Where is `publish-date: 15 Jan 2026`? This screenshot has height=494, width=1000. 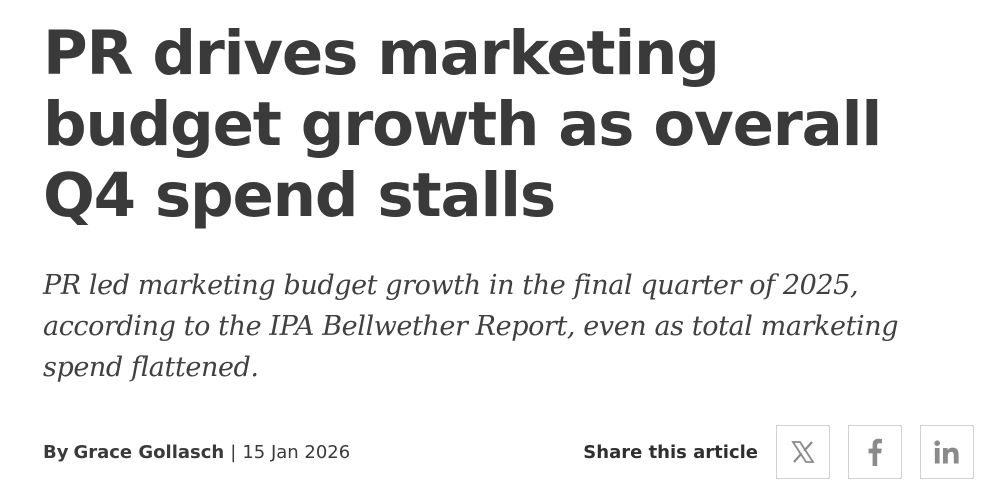 publish-date: 15 Jan 2026 is located at coordinates (296, 452).